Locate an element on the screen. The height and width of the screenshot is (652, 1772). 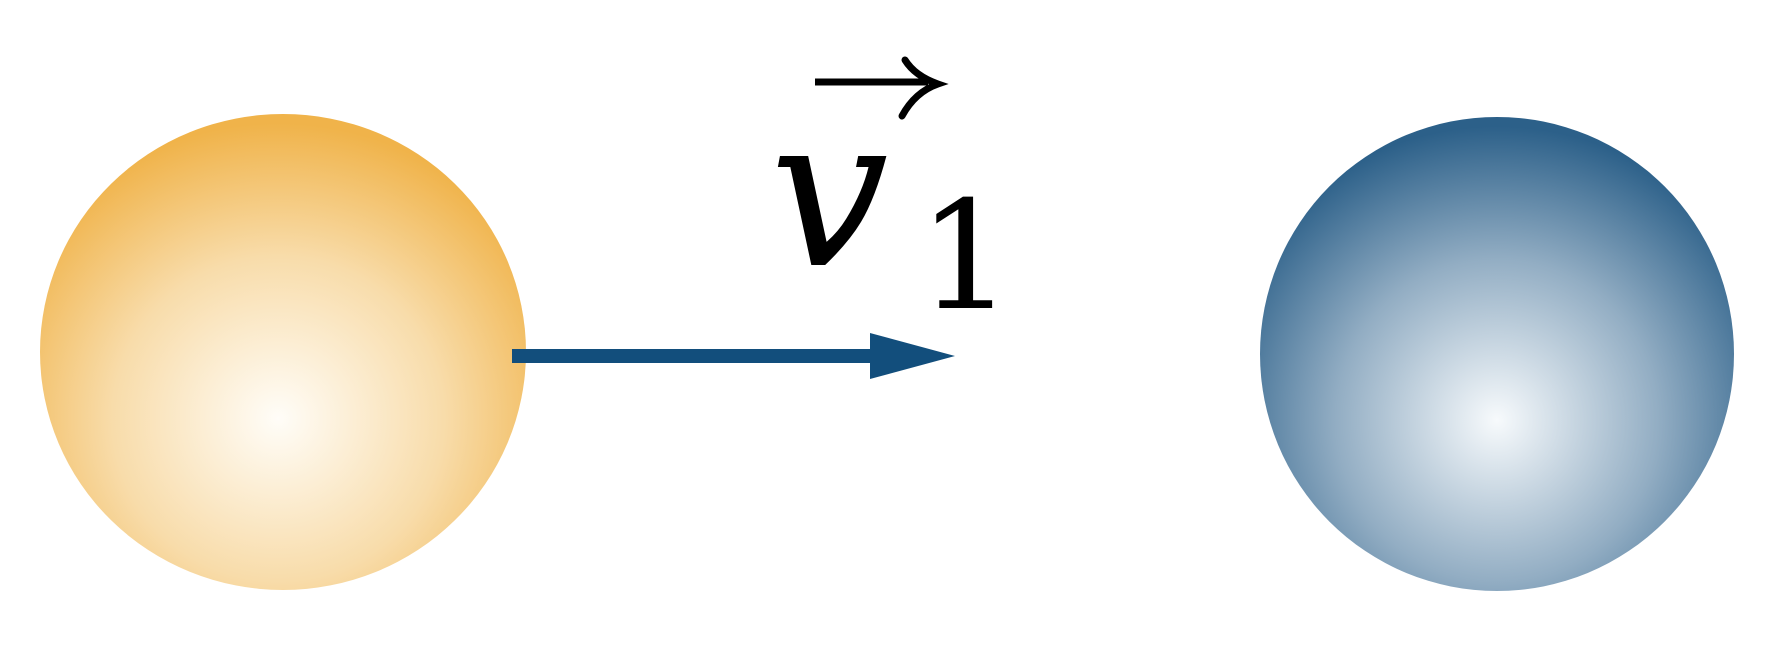
velocity-subscript: 1 is located at coordinates (965, 257).